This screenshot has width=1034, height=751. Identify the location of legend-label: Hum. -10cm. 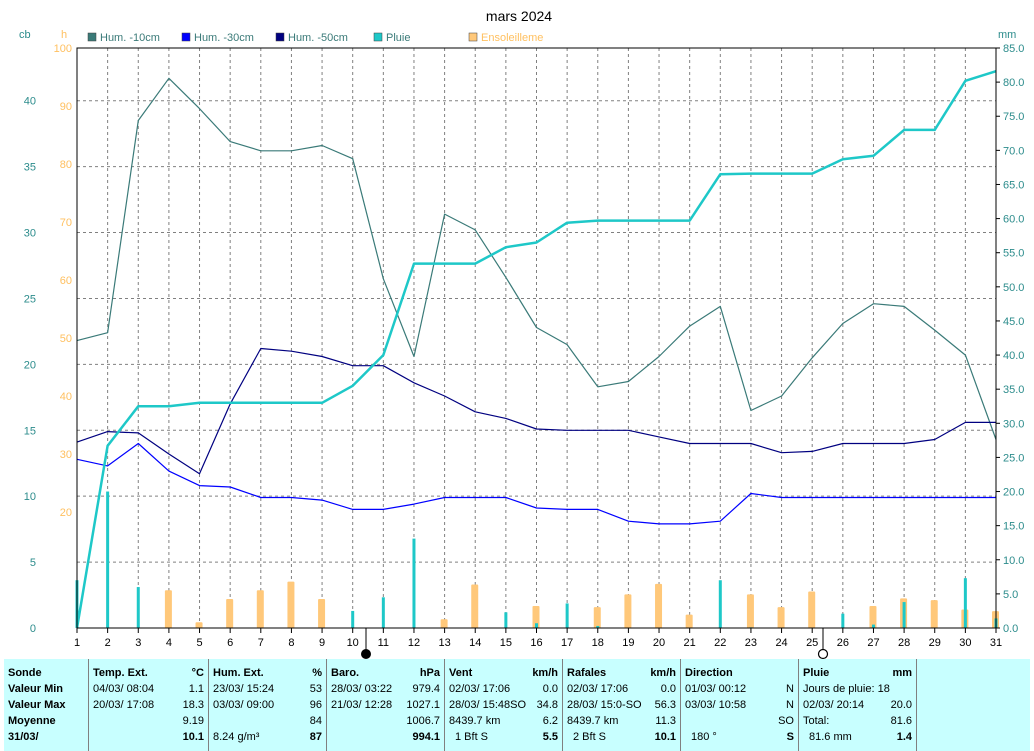
(130, 38).